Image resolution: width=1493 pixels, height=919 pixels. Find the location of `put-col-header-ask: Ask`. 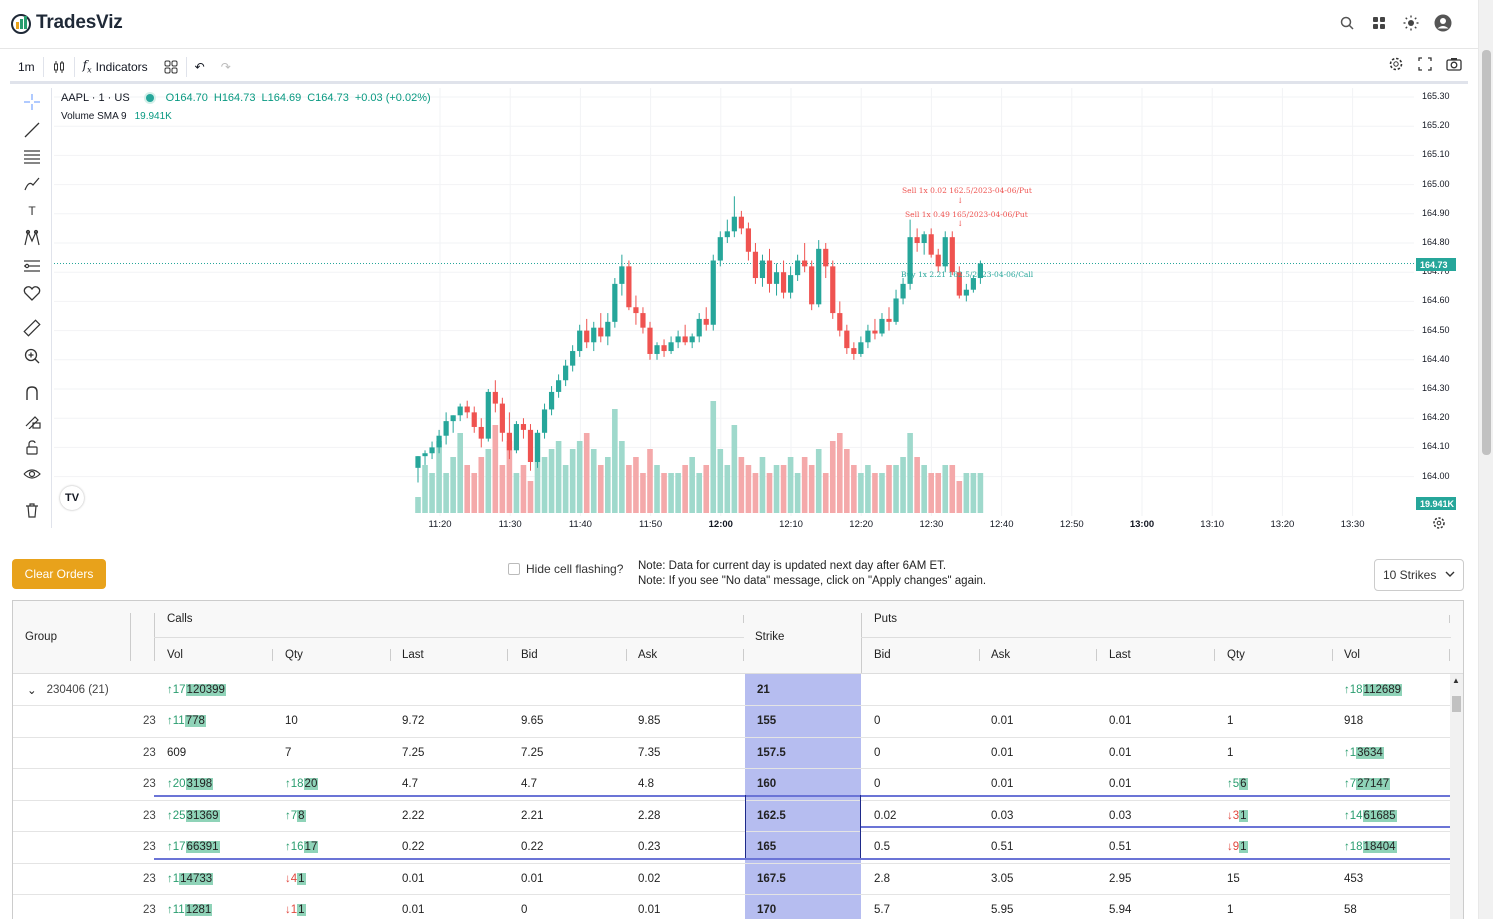

put-col-header-ask: Ask is located at coordinates (1001, 655).